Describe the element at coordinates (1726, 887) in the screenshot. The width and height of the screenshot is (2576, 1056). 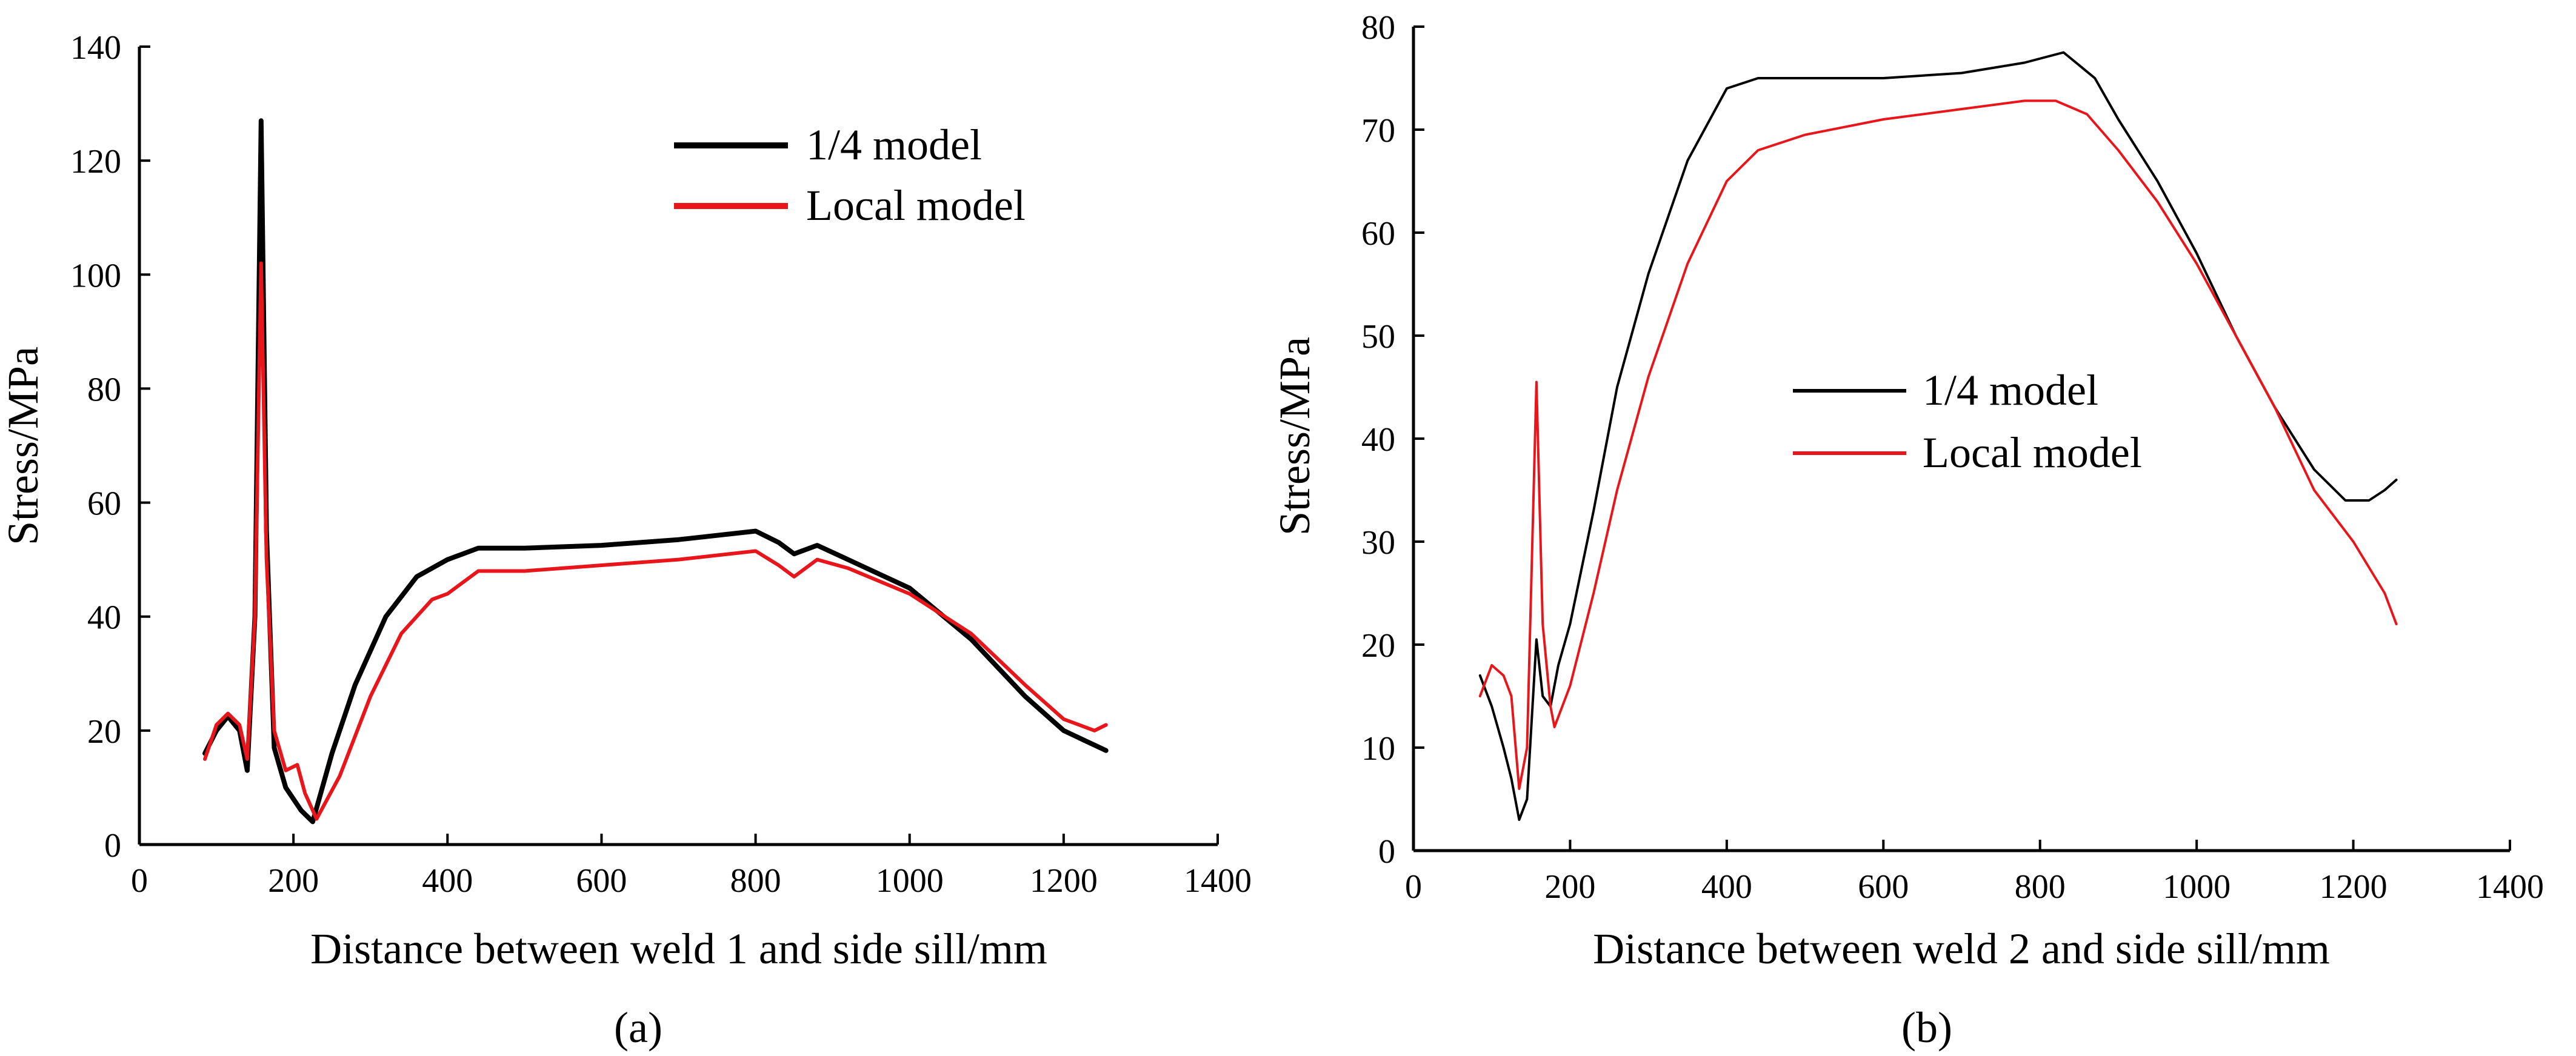
I see `chart-b-x-tick-label-2: 400` at that location.